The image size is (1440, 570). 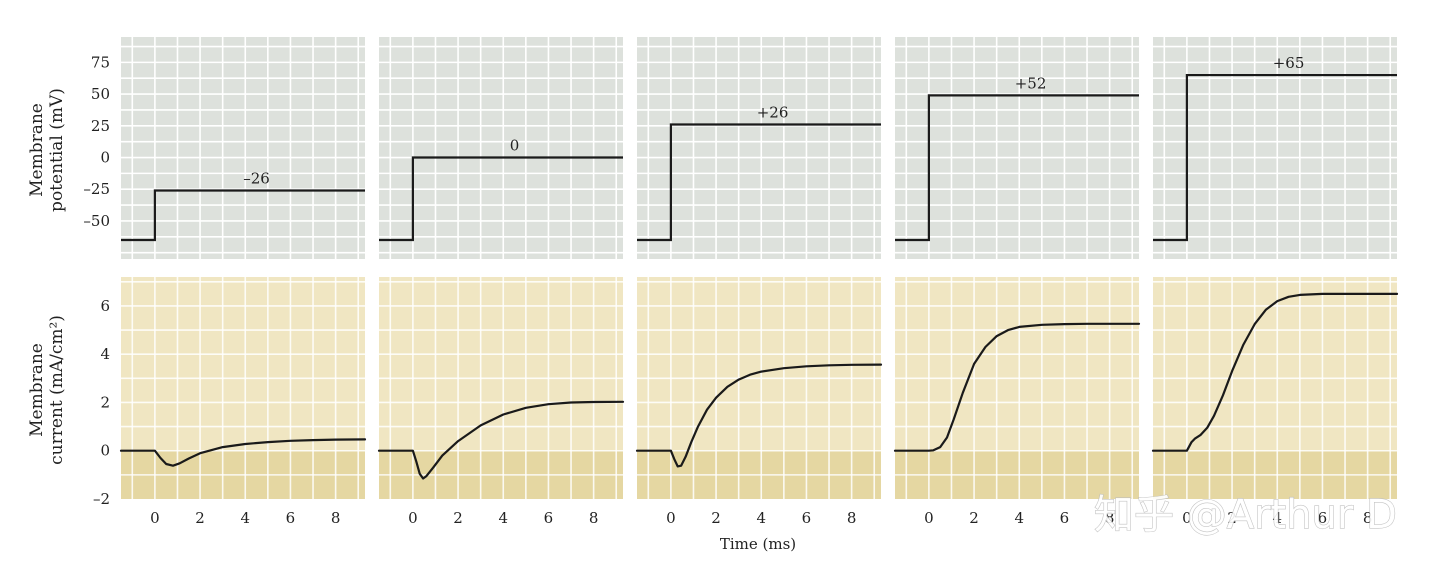 I want to click on current-axis-label-line1: Membrane, so click(x=37, y=390).